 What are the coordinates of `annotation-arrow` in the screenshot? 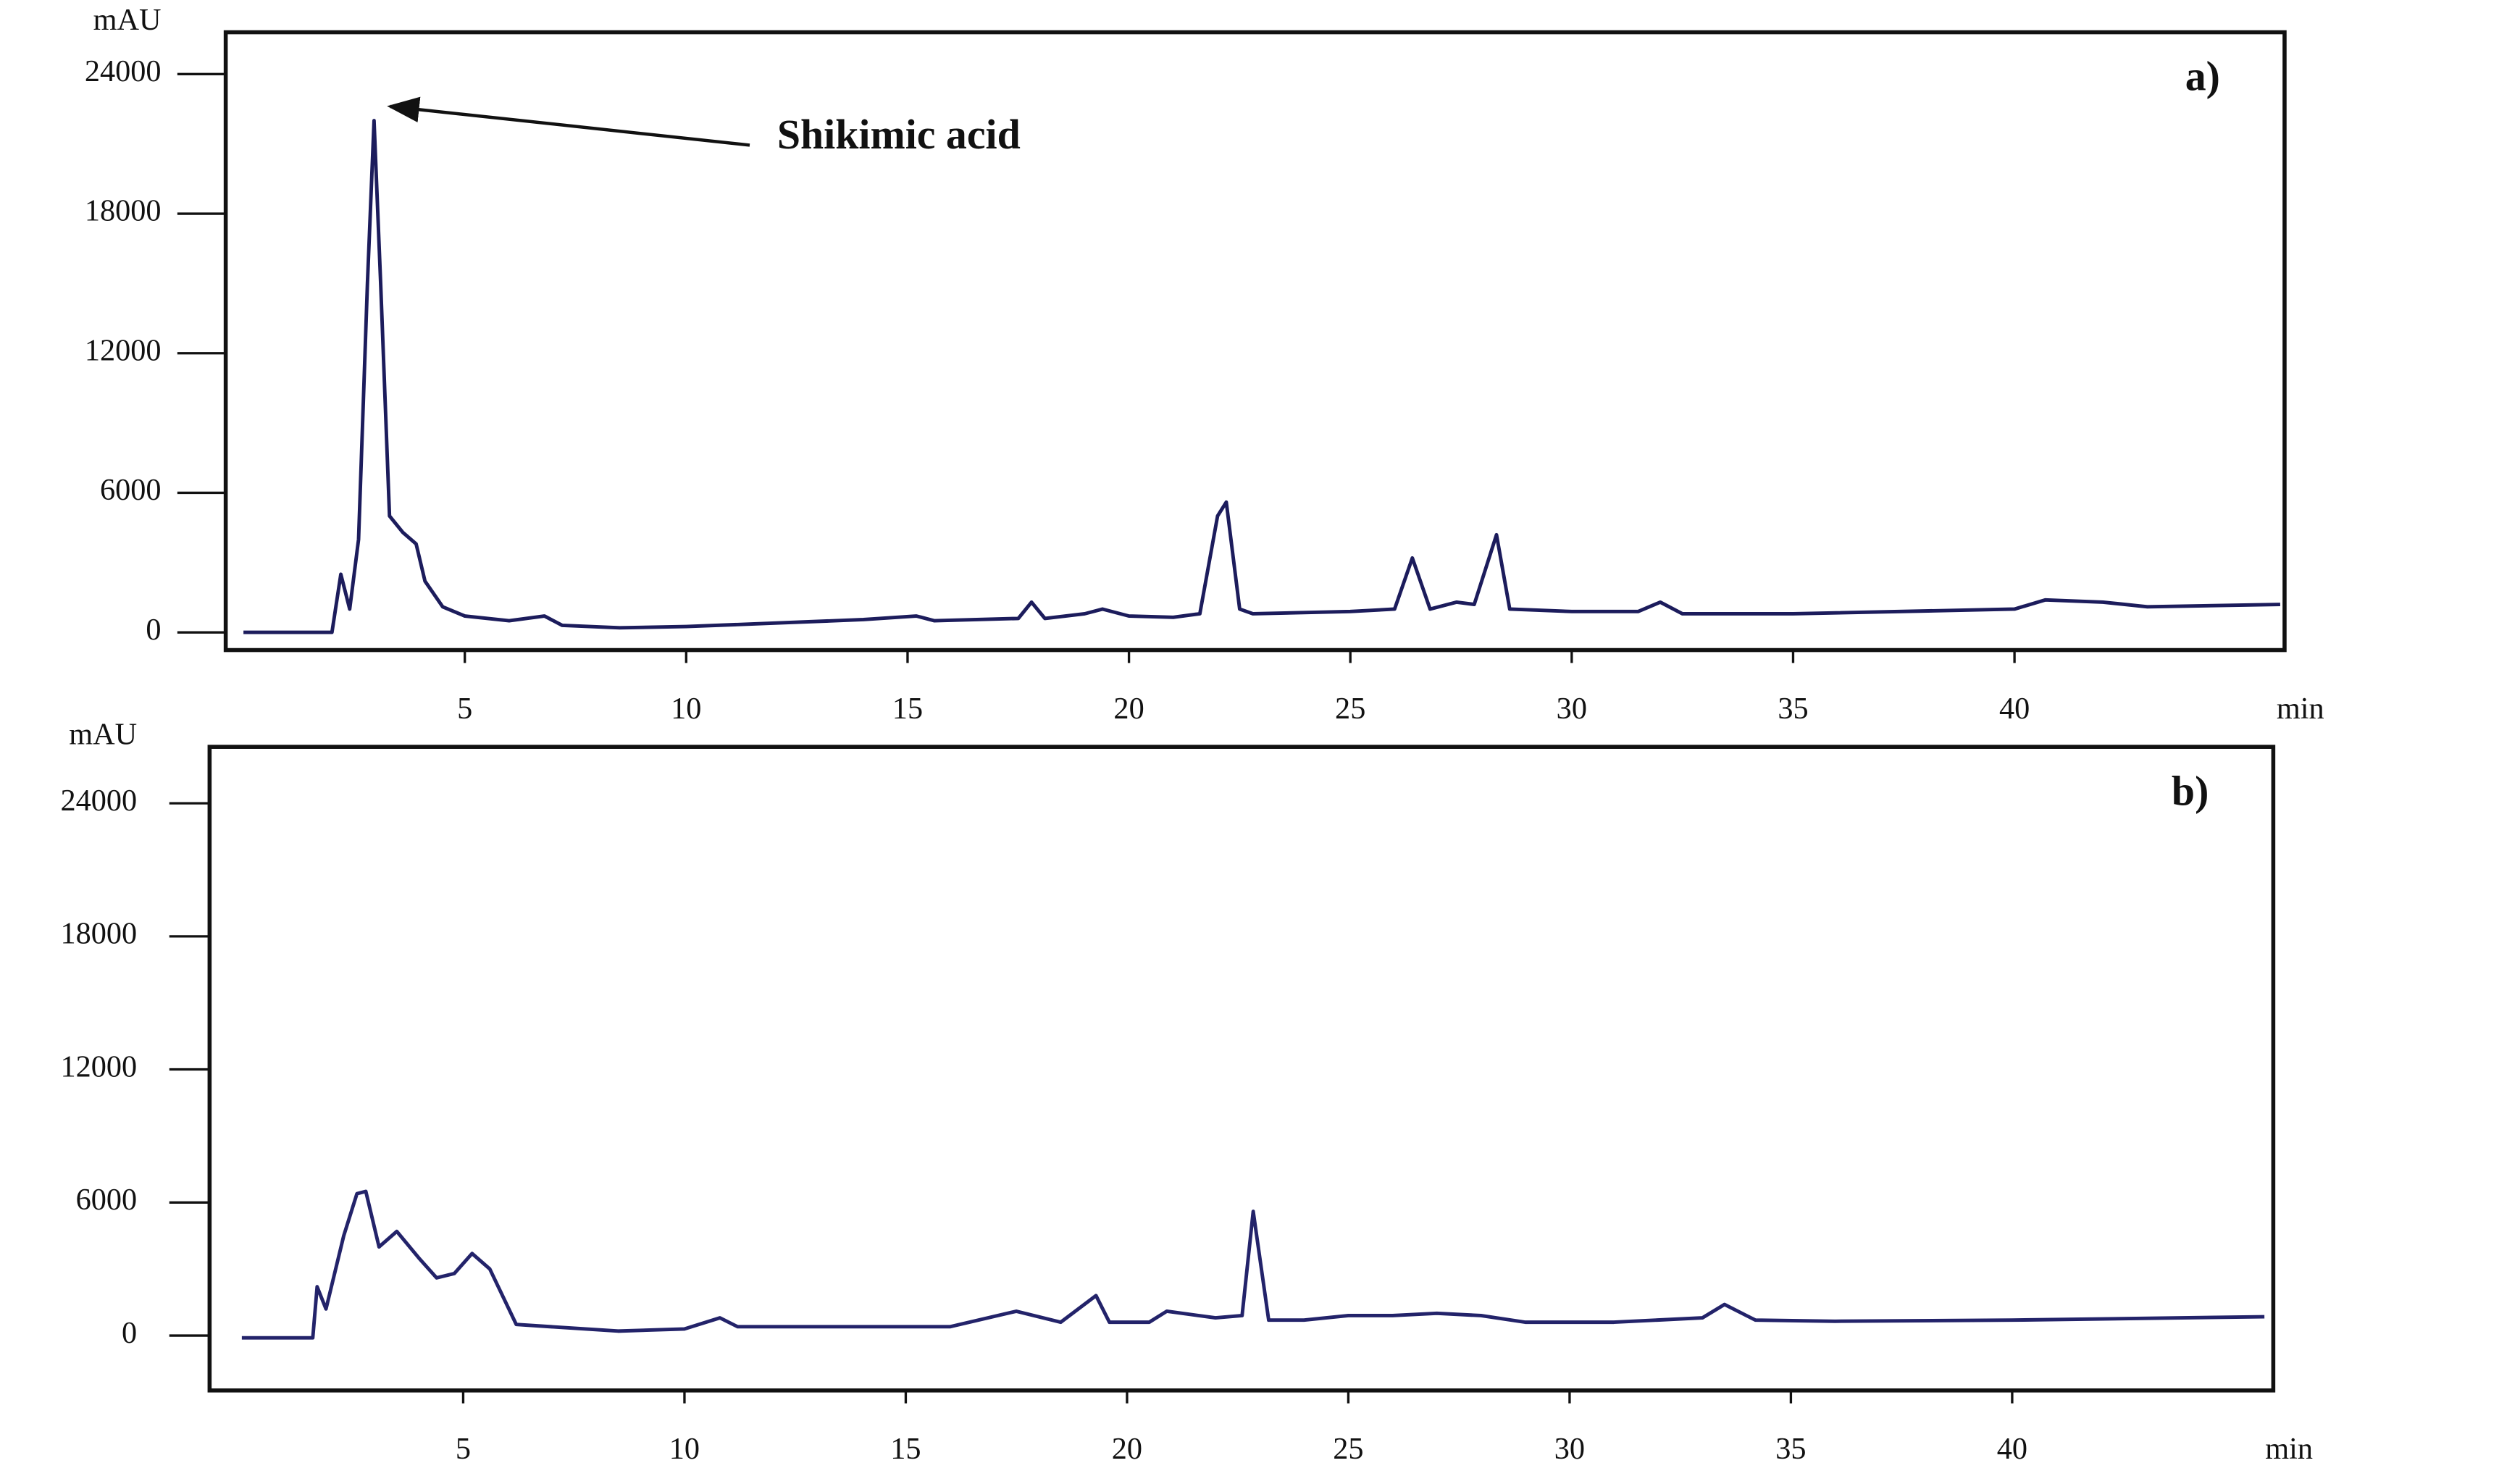 It's located at (568, 121).